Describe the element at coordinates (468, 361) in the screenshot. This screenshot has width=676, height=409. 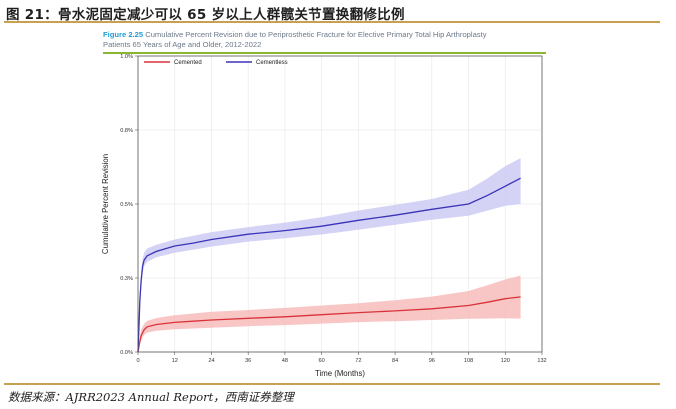
I see `x-tick-label: 108` at that location.